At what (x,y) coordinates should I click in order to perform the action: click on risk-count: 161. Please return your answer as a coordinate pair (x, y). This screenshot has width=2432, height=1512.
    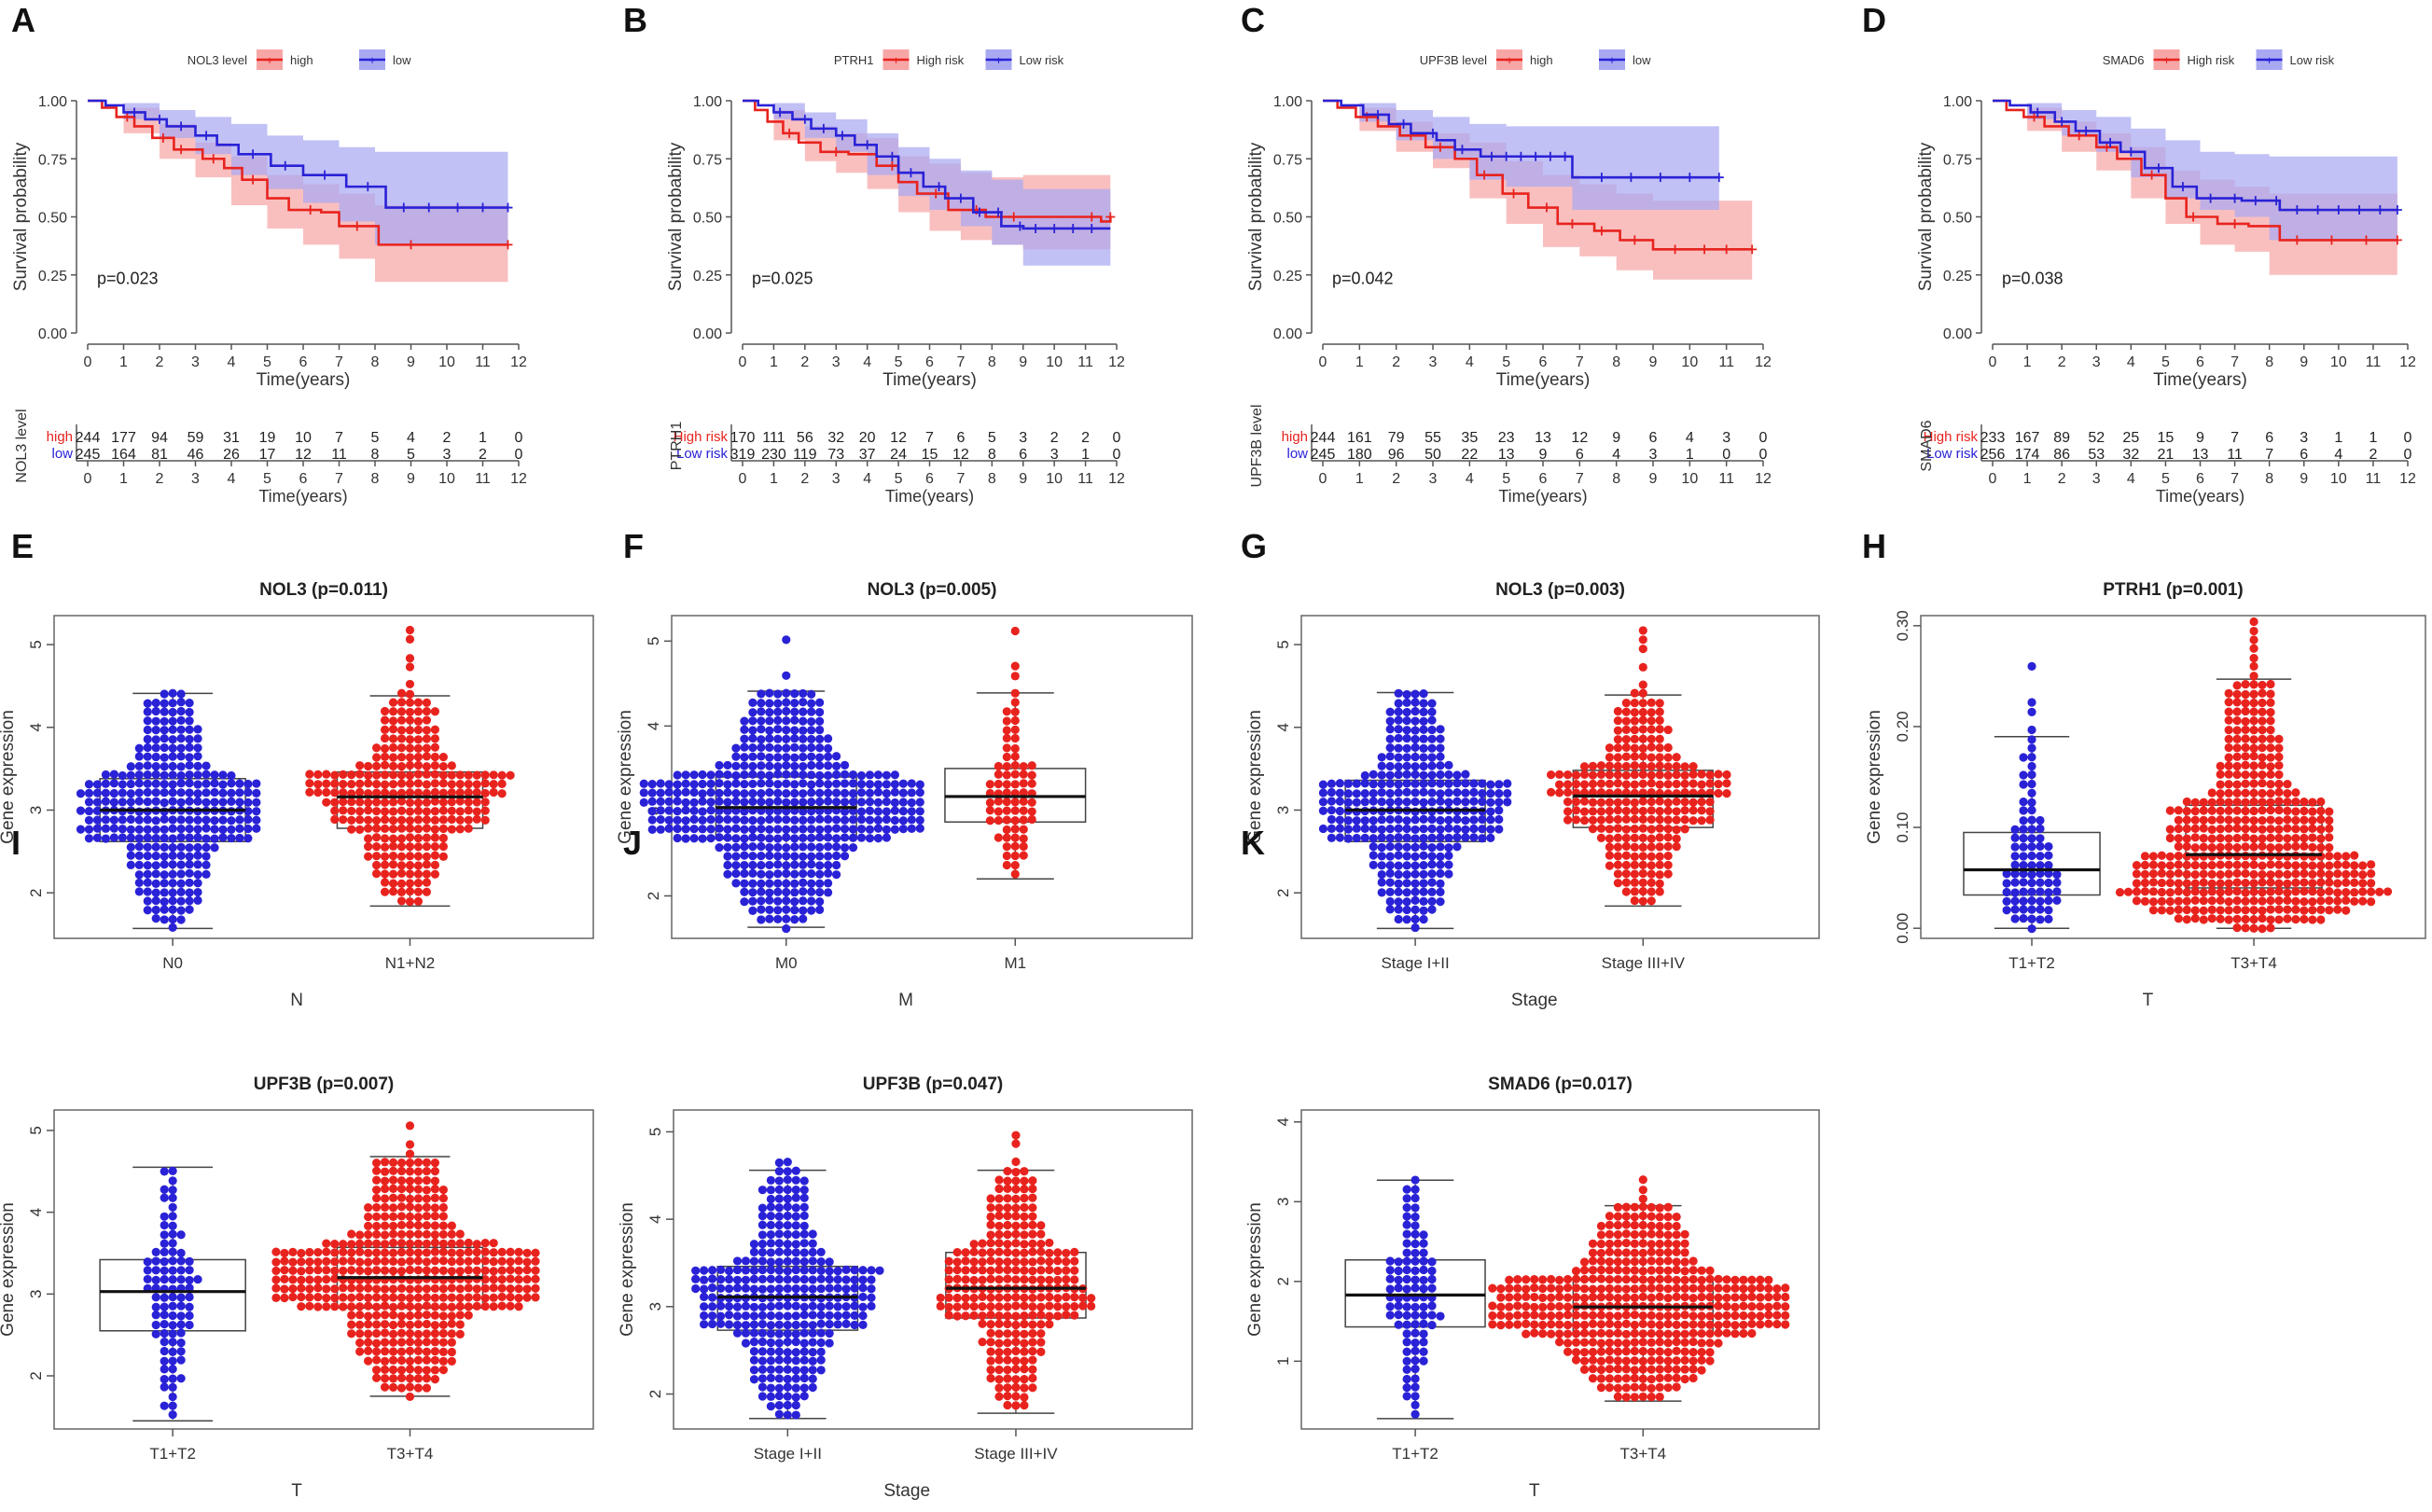
    Looking at the image, I should click on (1359, 438).